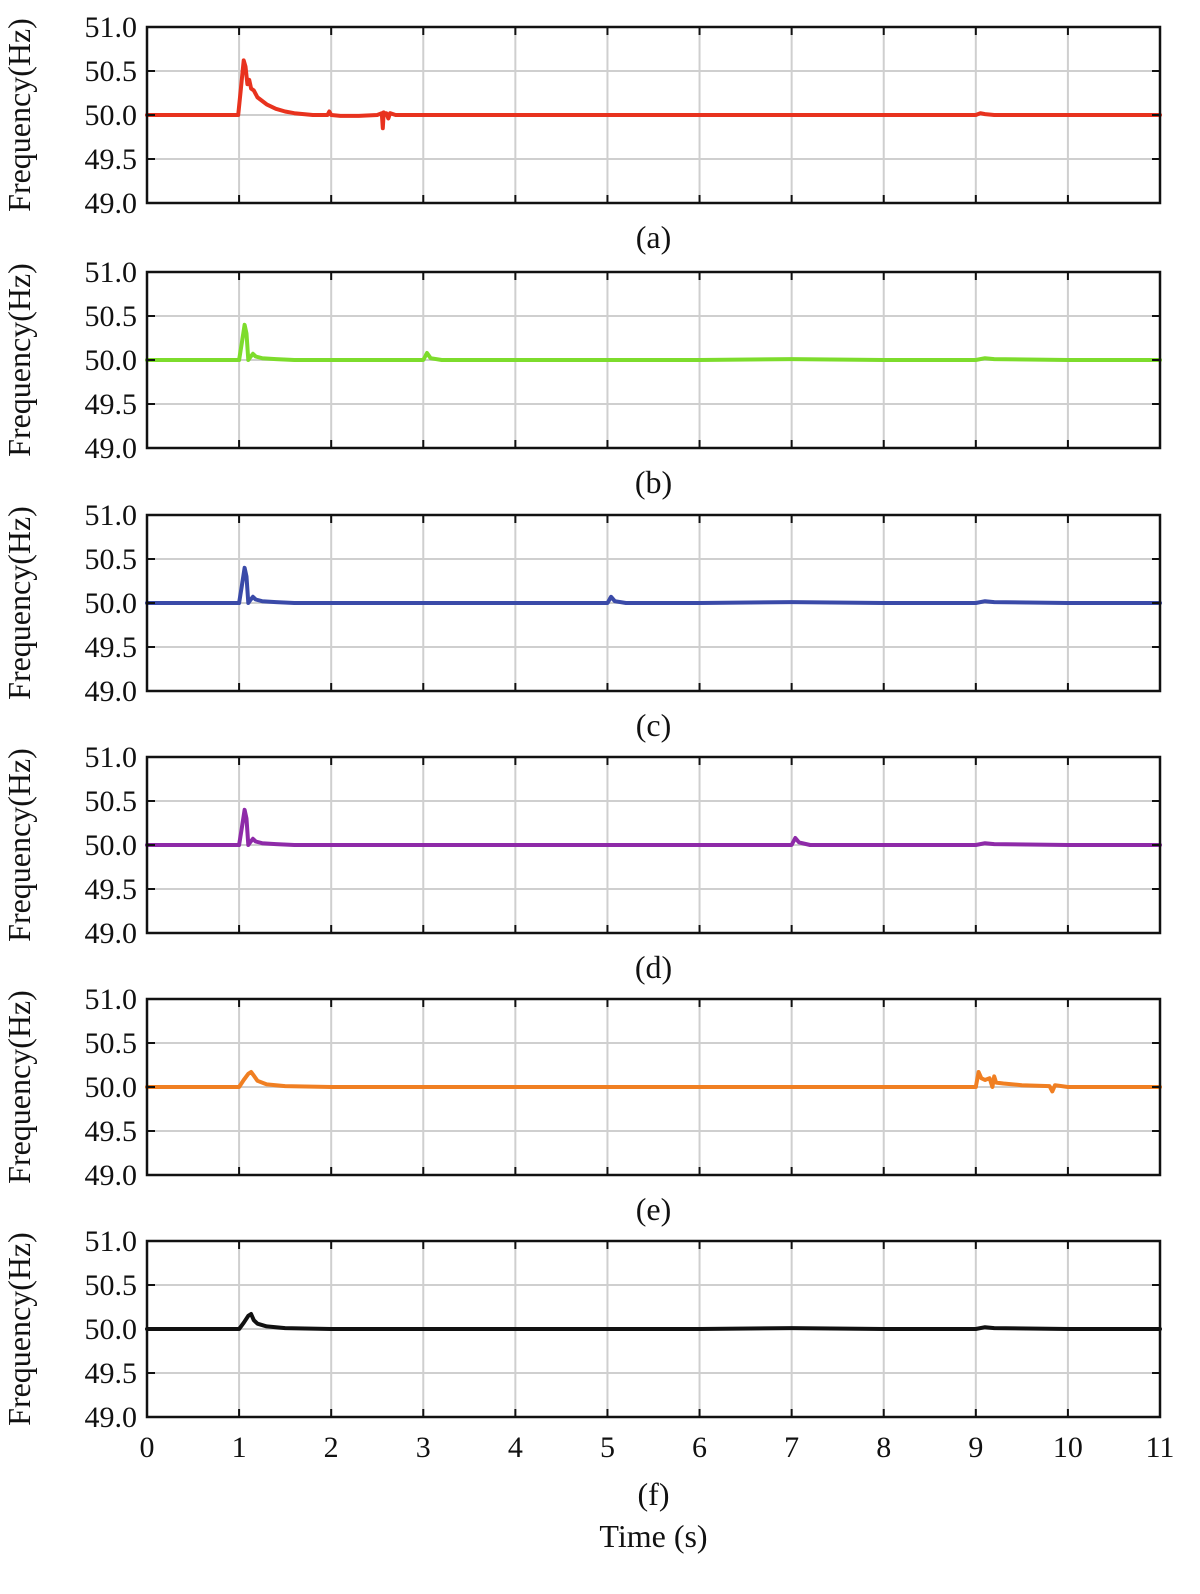 The height and width of the screenshot is (1594, 1200). Describe the element at coordinates (653, 482) in the screenshot. I see `panel-caption: (b)` at that location.